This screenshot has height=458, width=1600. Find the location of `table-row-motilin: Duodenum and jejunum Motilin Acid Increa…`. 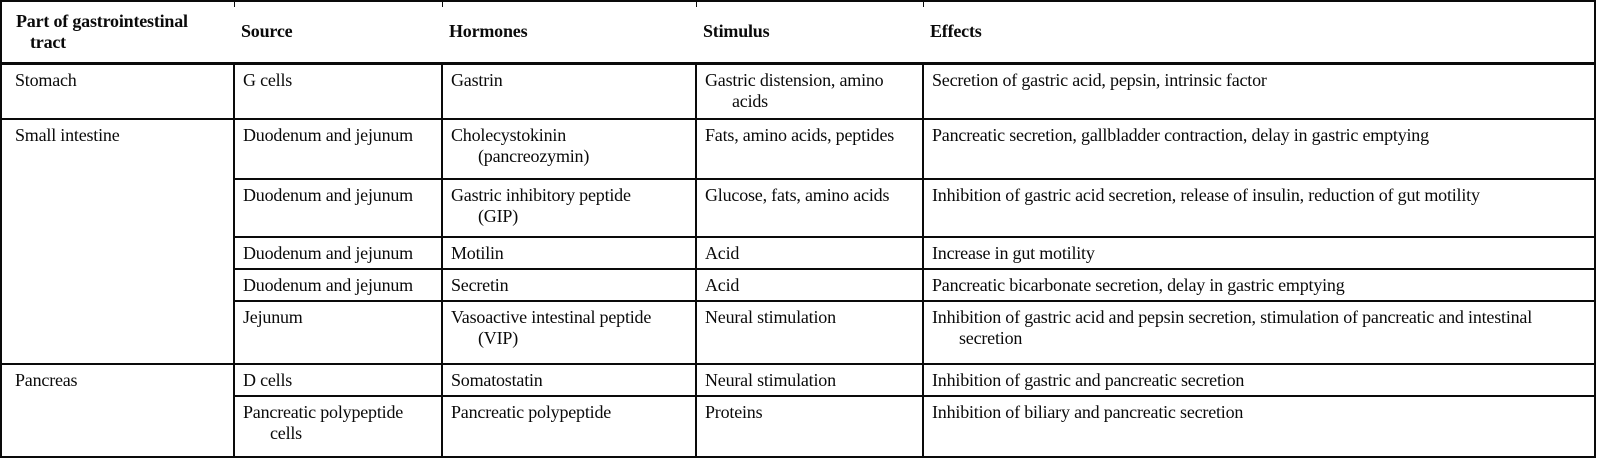

table-row-motilin: Duodenum and jejunum Motilin Acid Increa… is located at coordinates (798, 253).